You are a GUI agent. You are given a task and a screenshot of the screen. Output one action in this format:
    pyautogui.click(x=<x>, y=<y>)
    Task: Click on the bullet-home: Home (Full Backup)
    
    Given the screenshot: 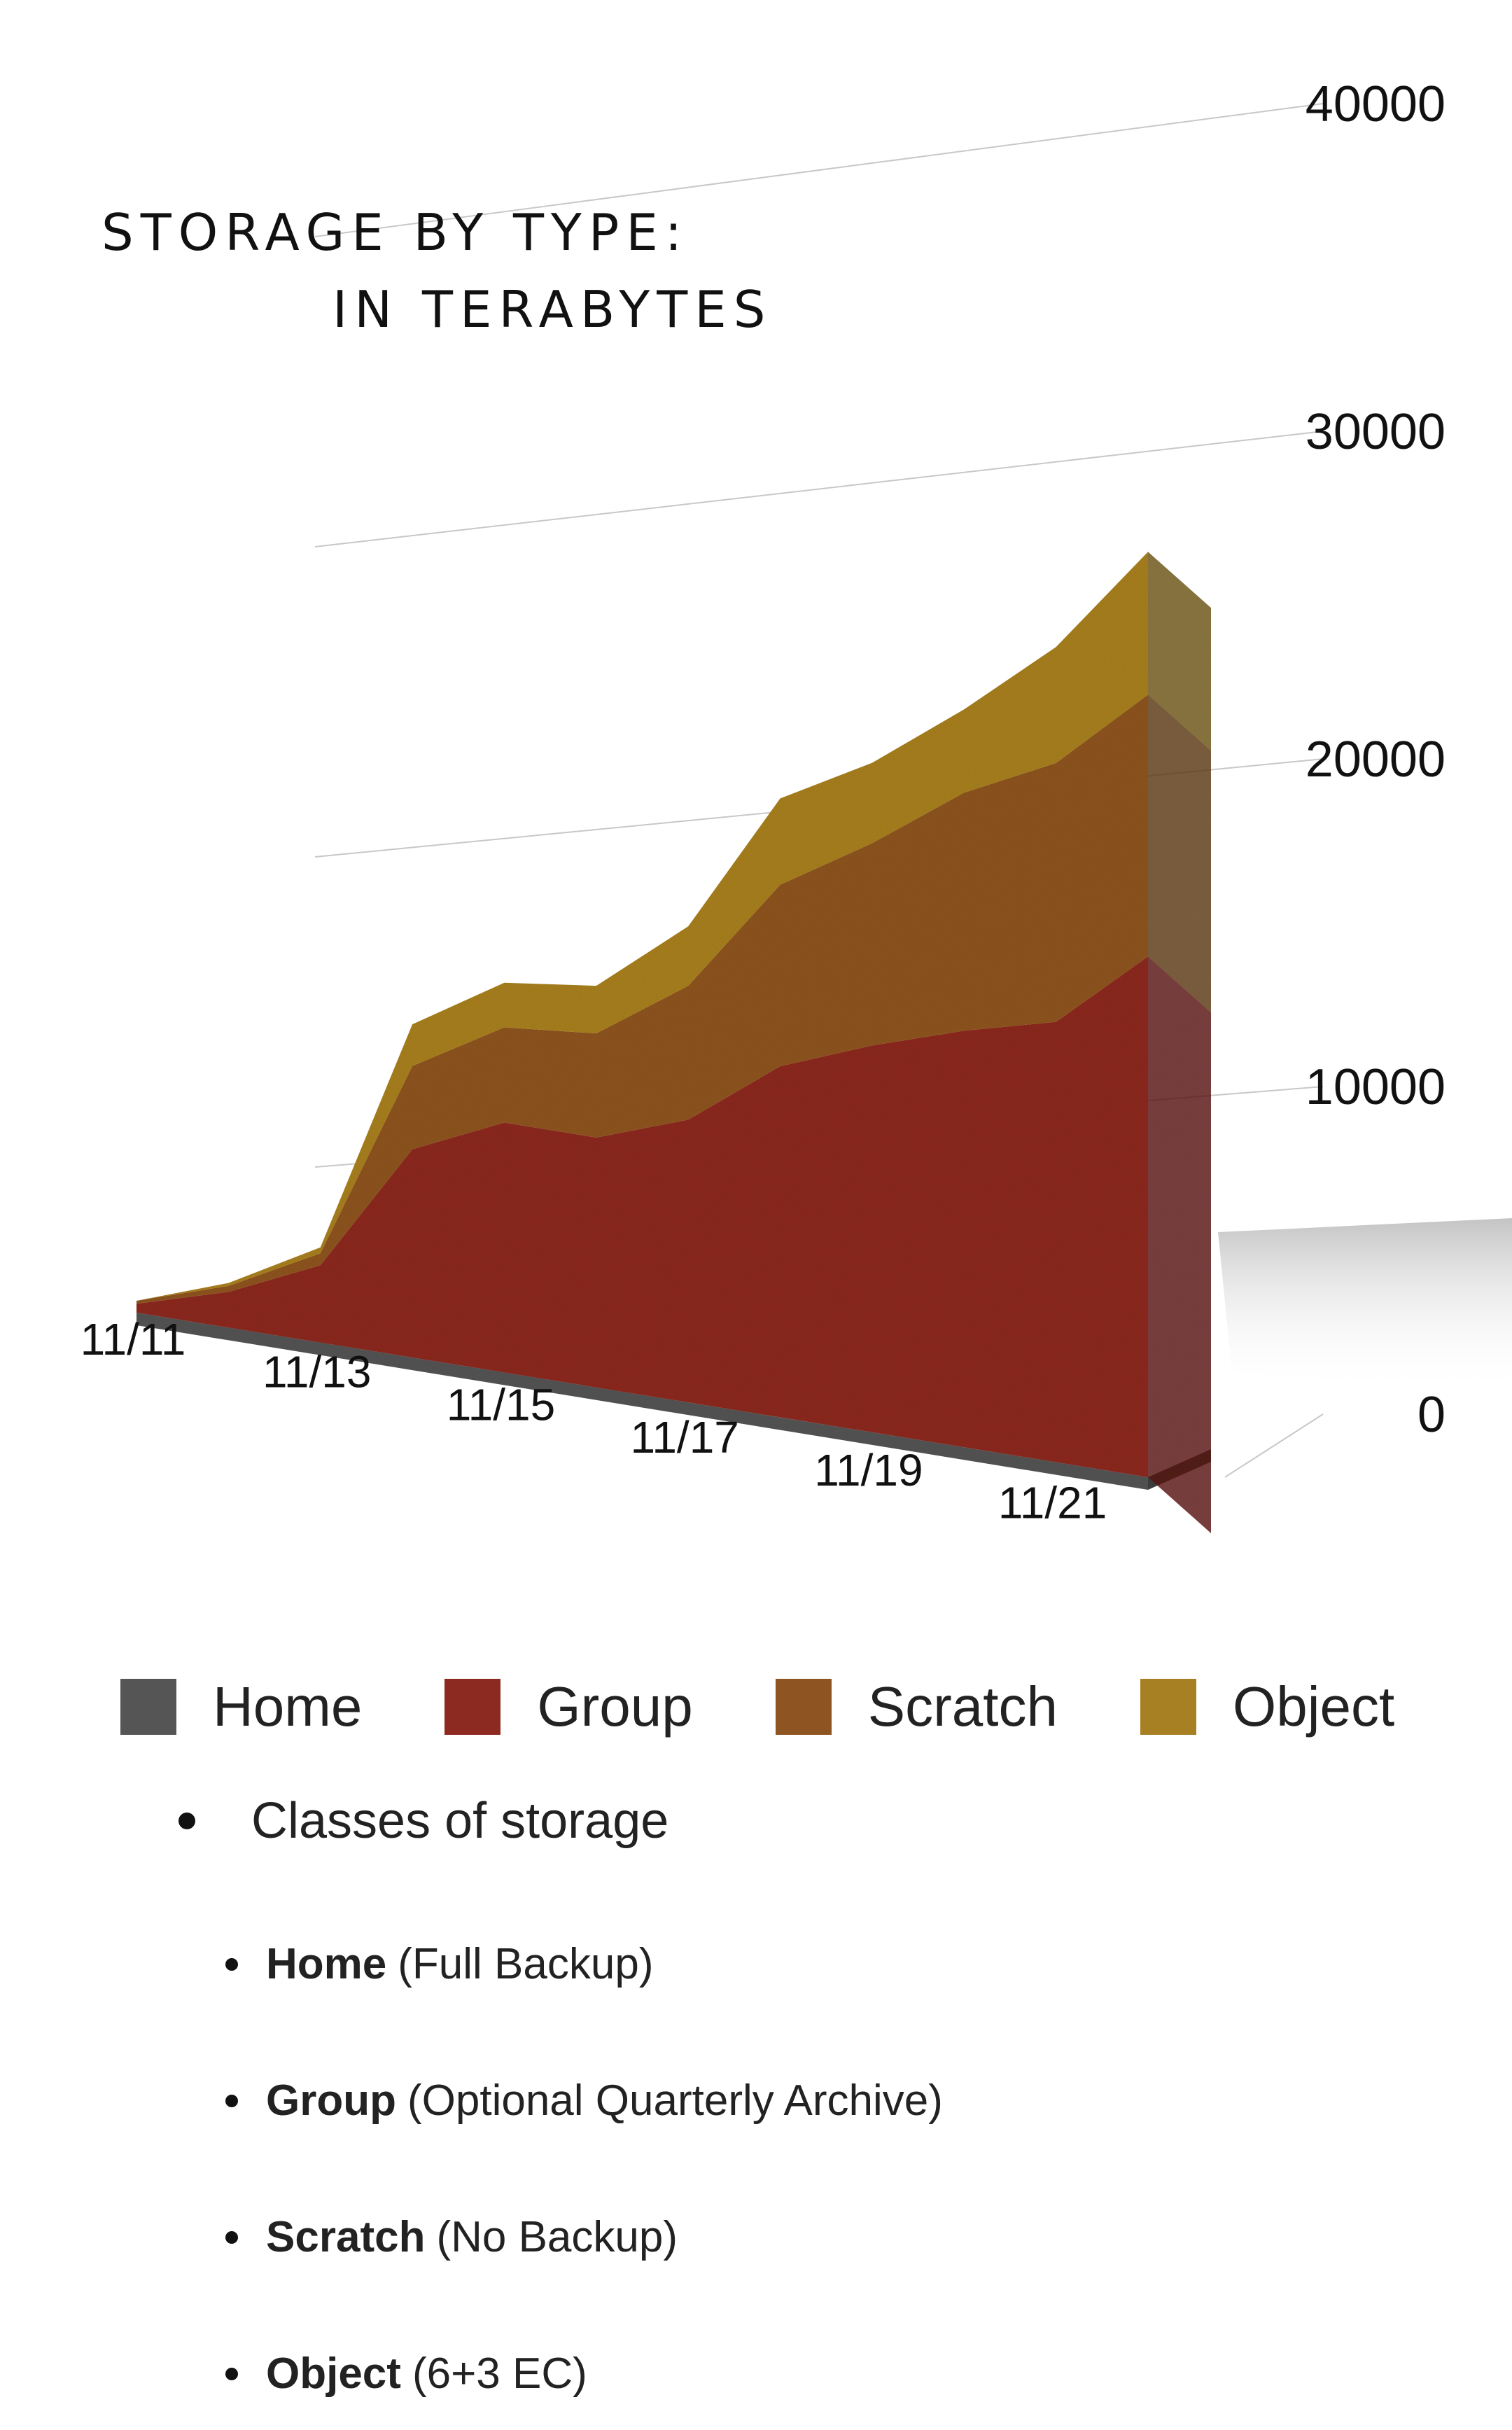 What is the action you would take?
    pyautogui.click(x=439, y=1964)
    